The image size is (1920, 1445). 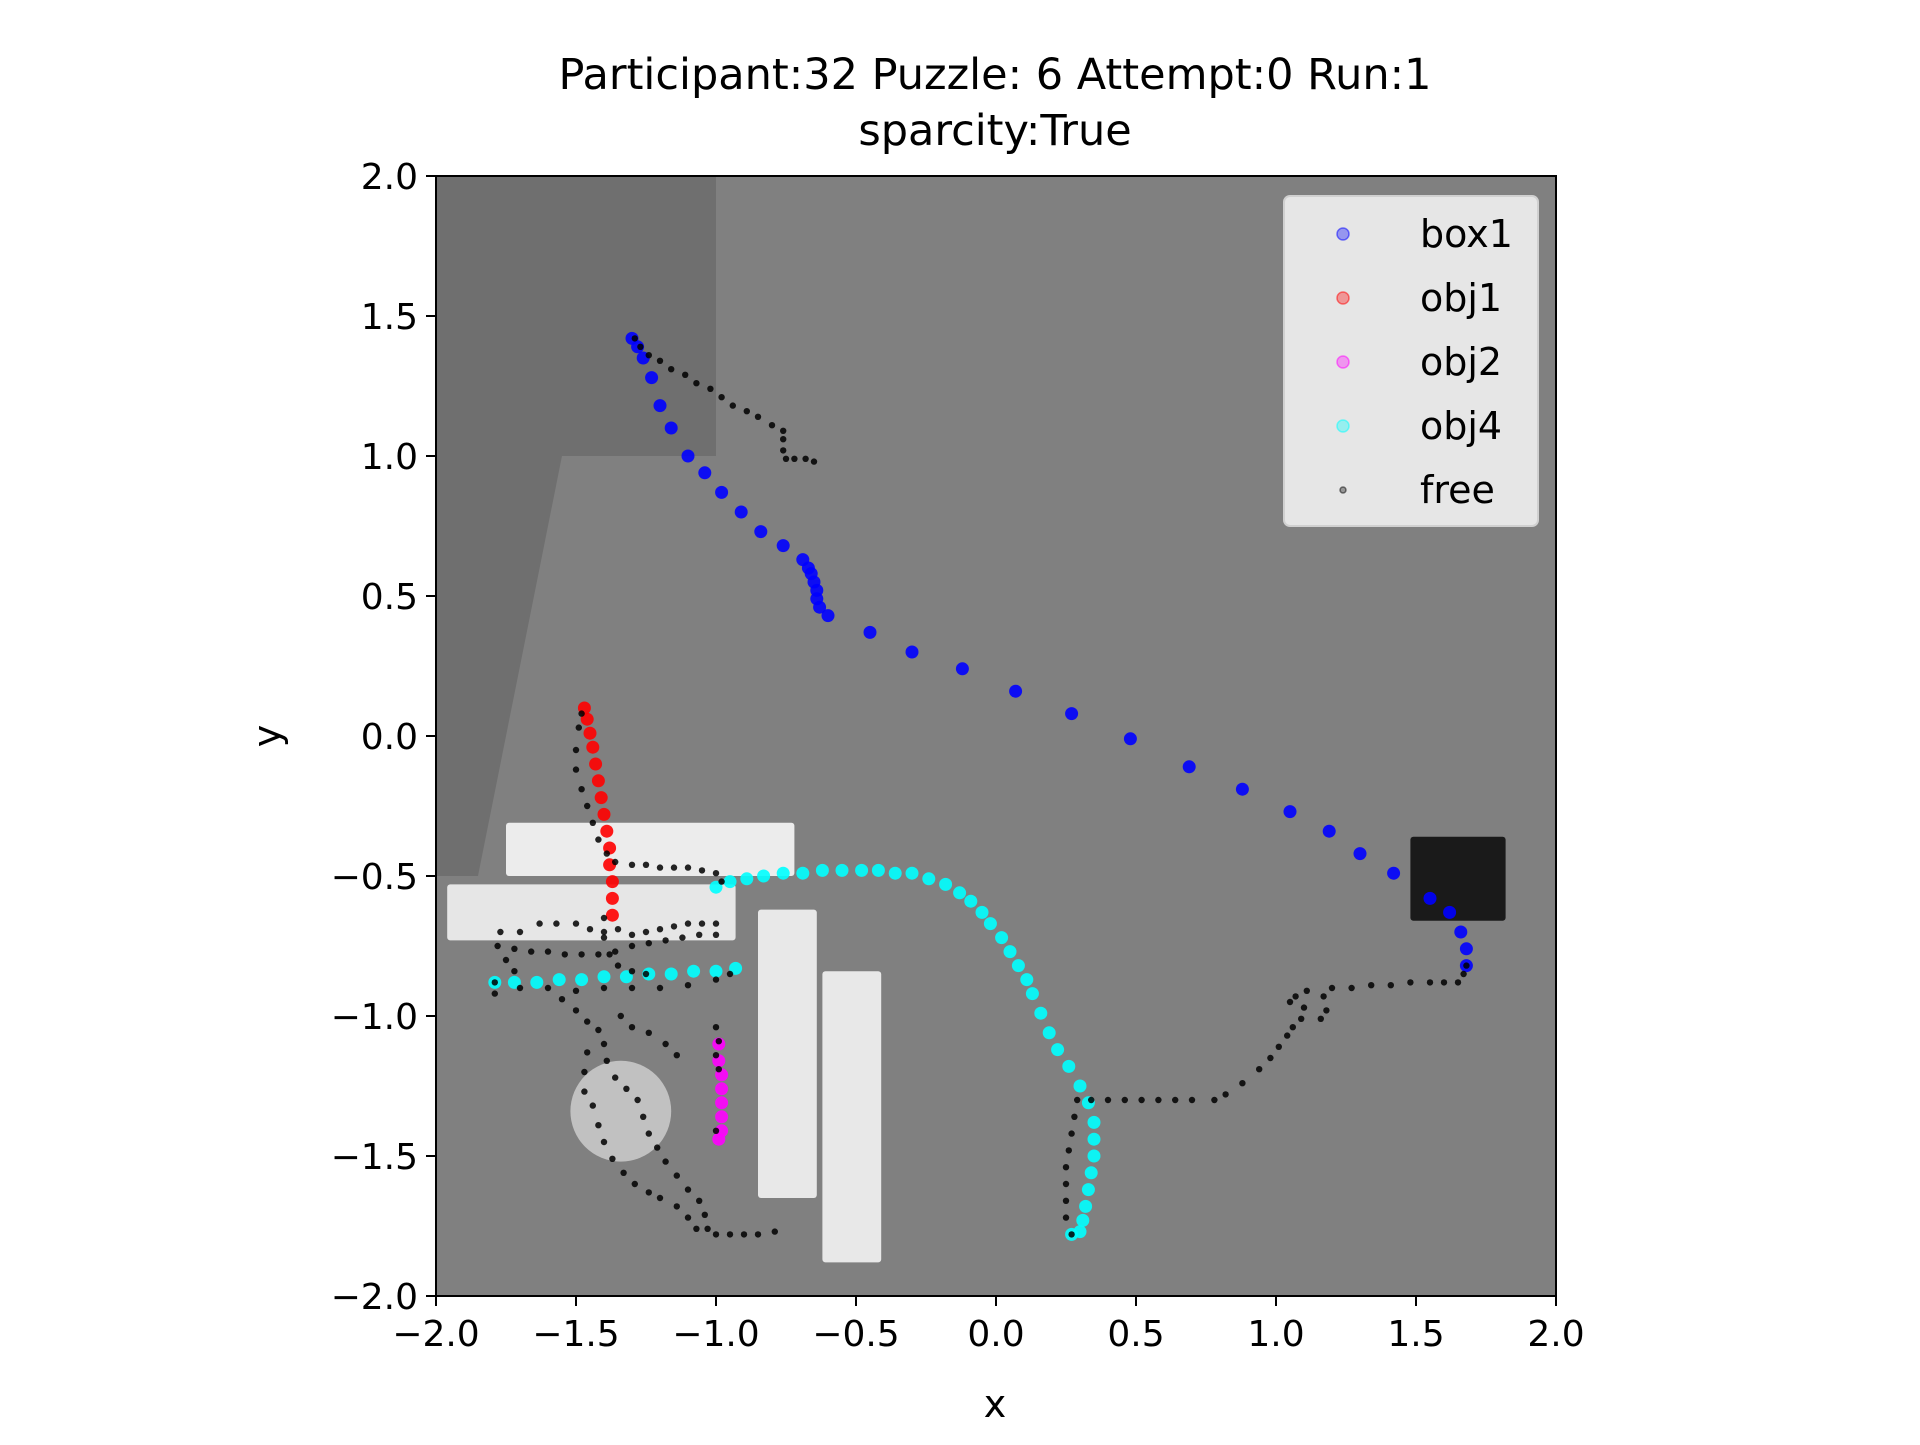 What do you see at coordinates (1466, 234) in the screenshot?
I see `legend-label-box1: box1` at bounding box center [1466, 234].